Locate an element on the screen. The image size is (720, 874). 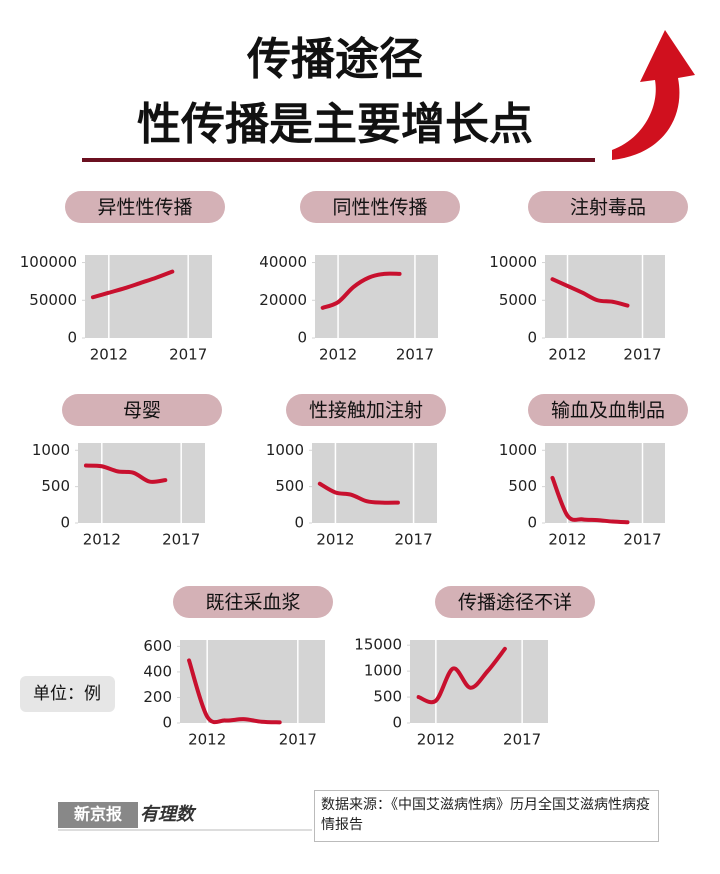
y-tick-label: 600 is located at coordinates (157, 646).